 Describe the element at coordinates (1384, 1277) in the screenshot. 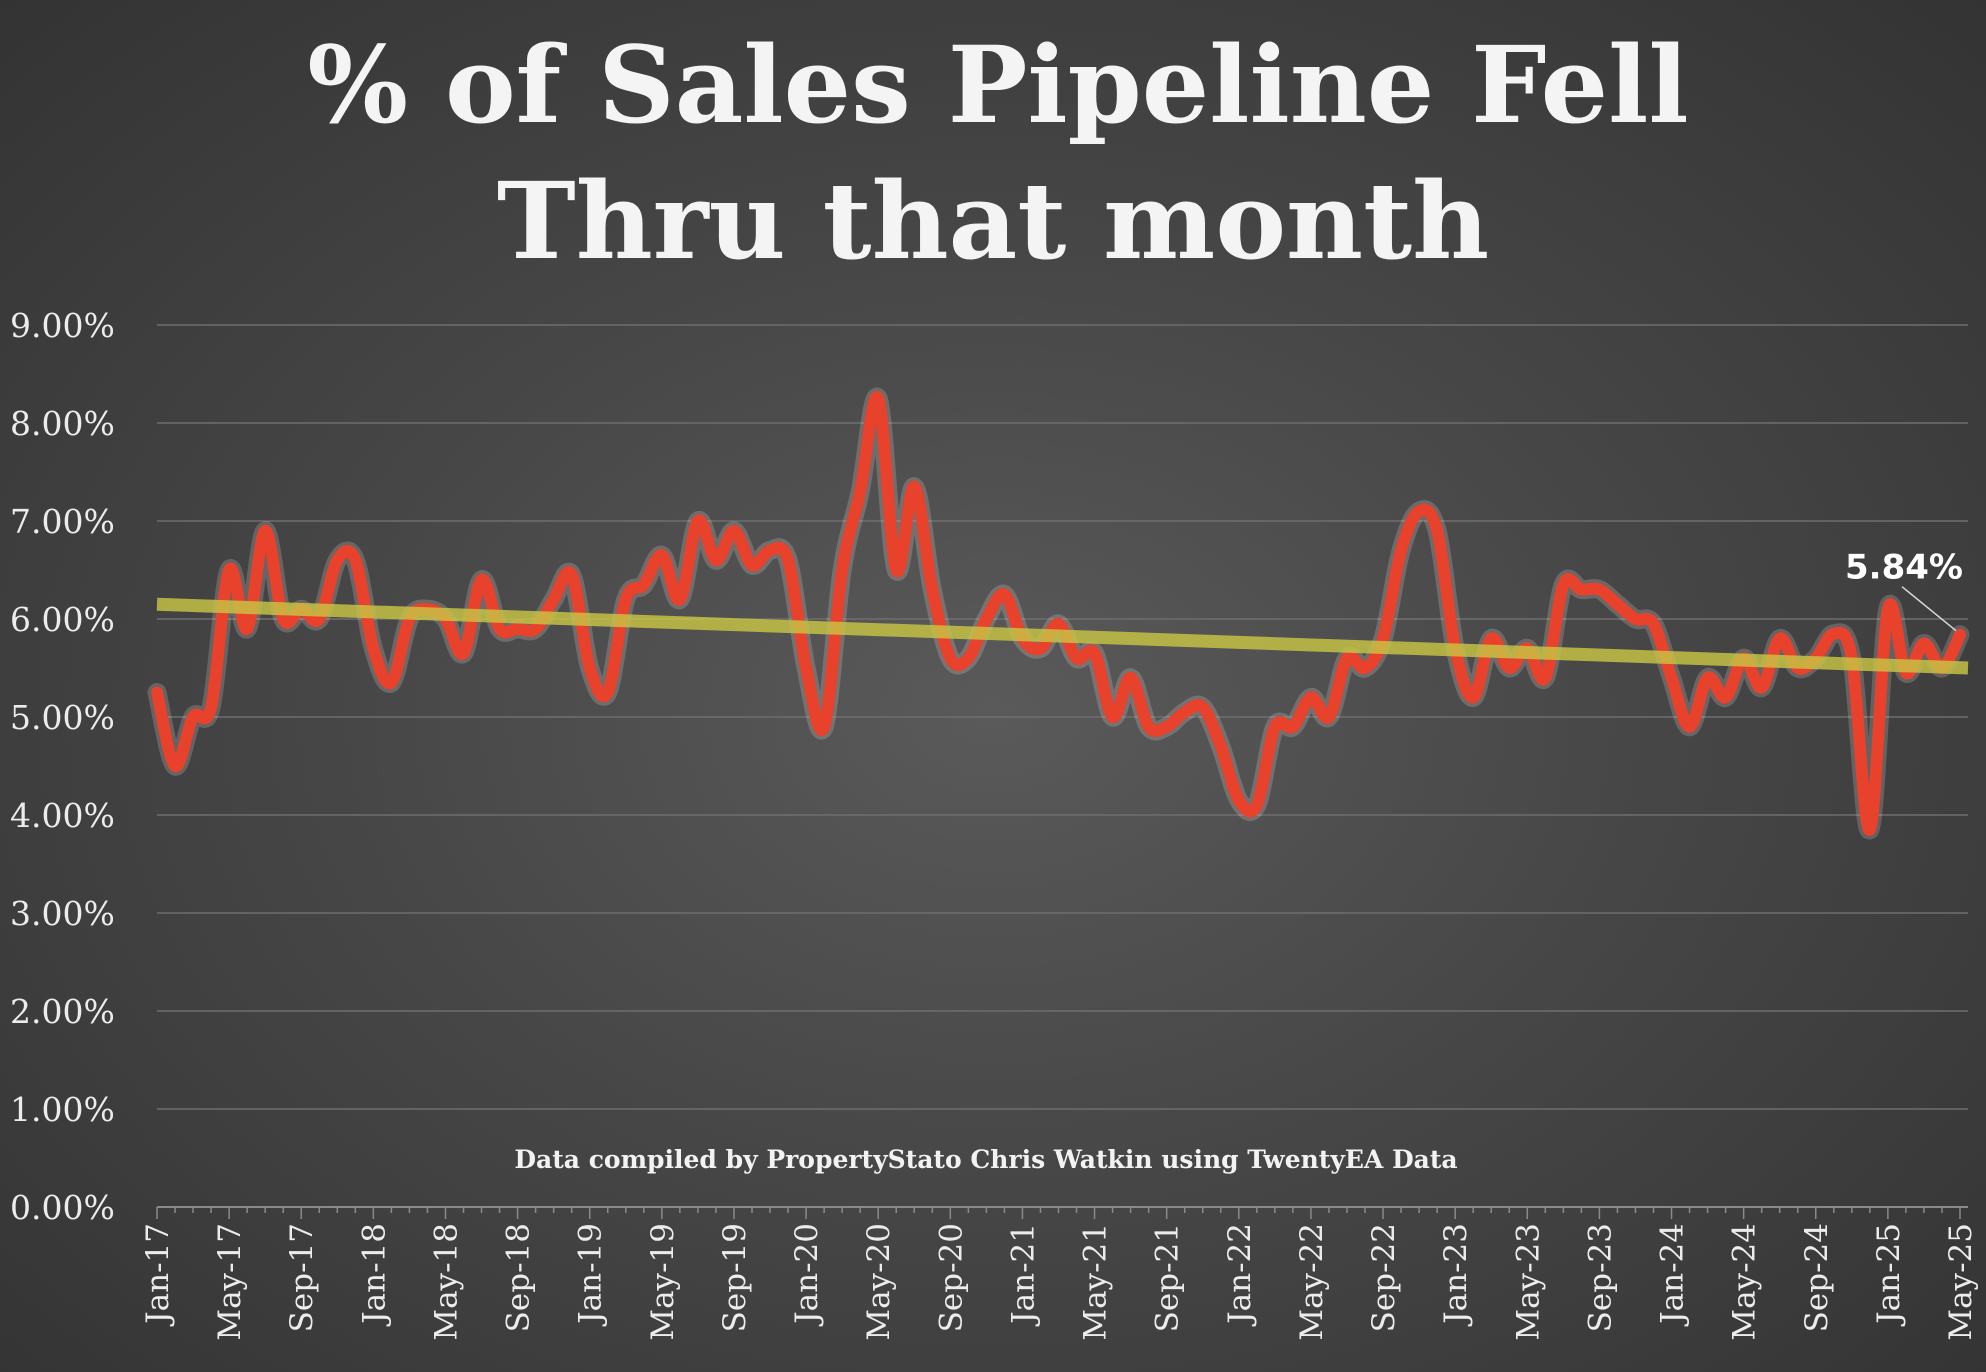

I see `x-tick-label: Sep-22` at that location.